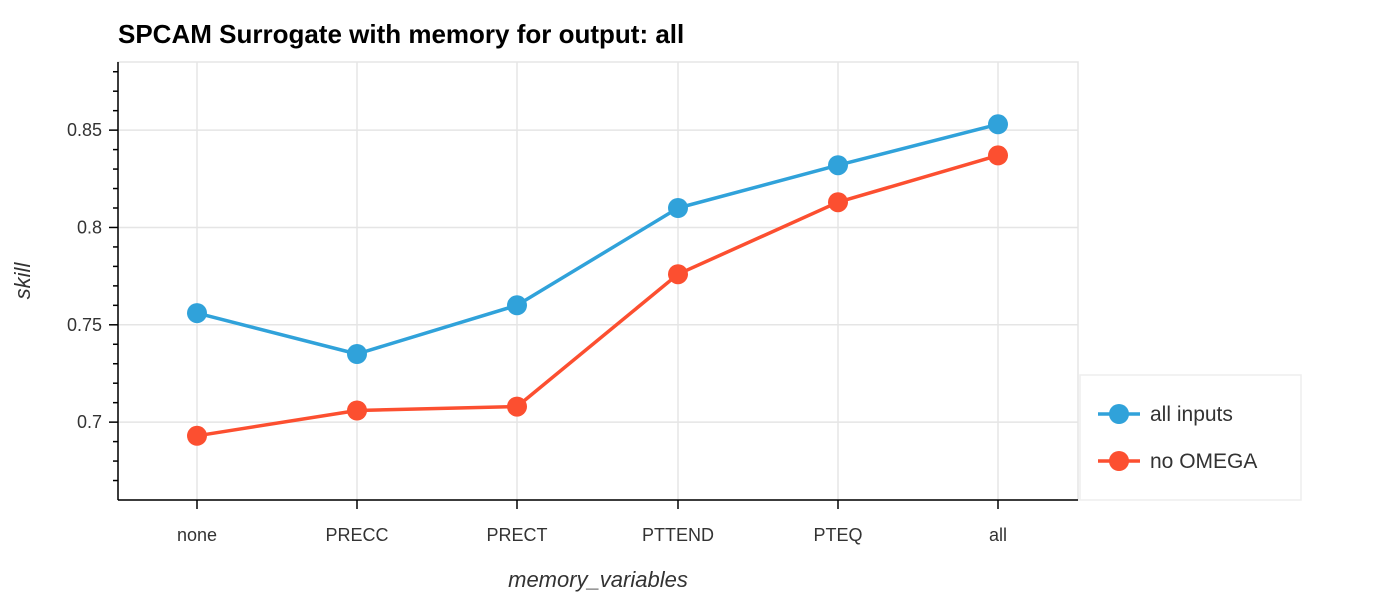 This screenshot has height=605, width=1400. I want to click on y-axis-label: skill, so click(22, 281).